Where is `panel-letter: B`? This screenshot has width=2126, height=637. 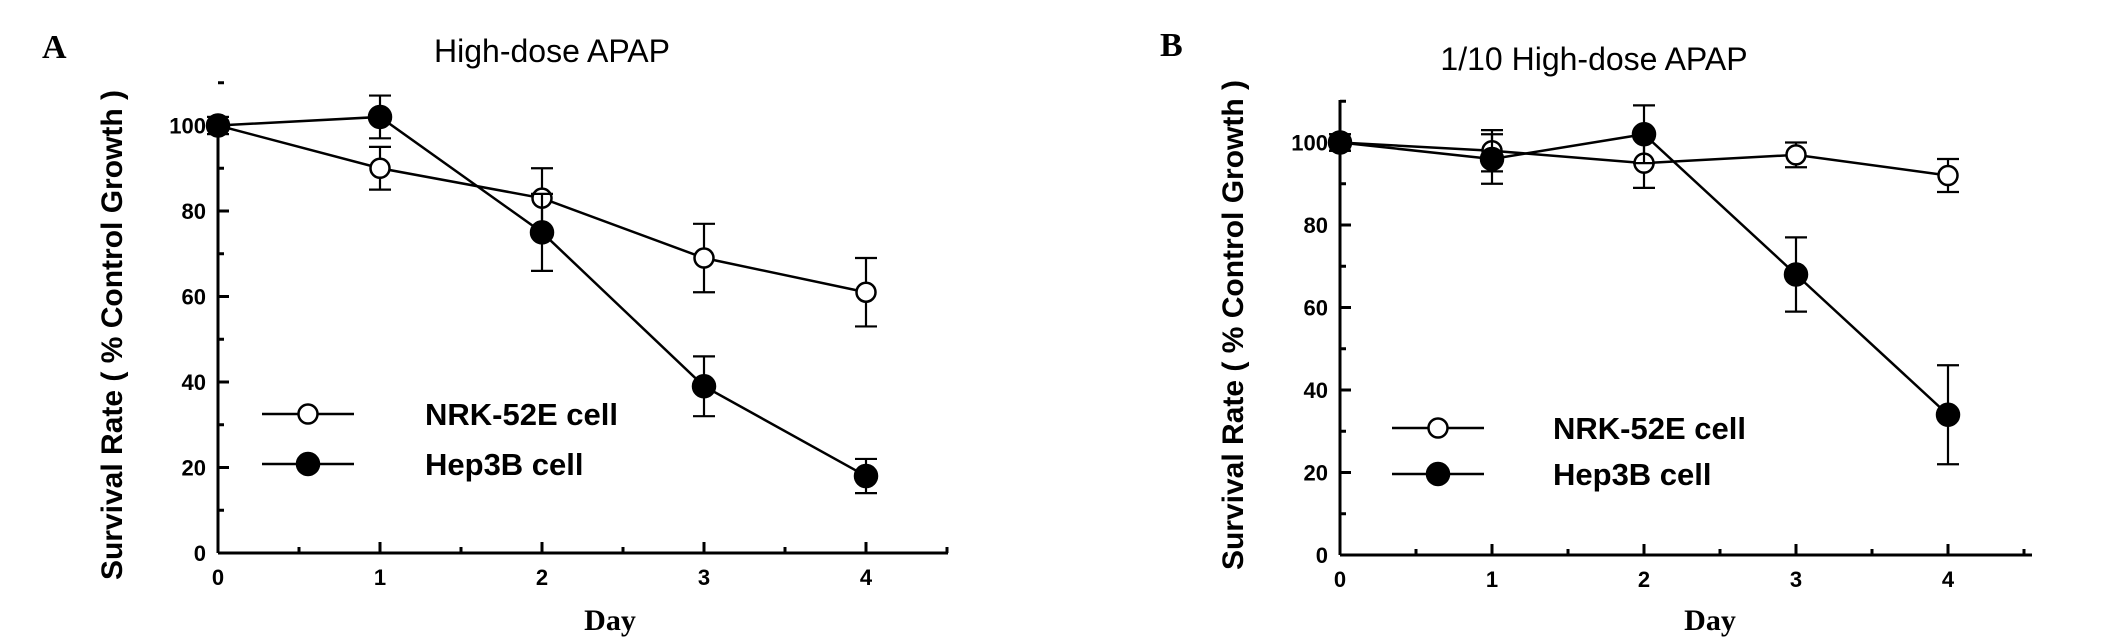
panel-letter: B is located at coordinates (1171, 45).